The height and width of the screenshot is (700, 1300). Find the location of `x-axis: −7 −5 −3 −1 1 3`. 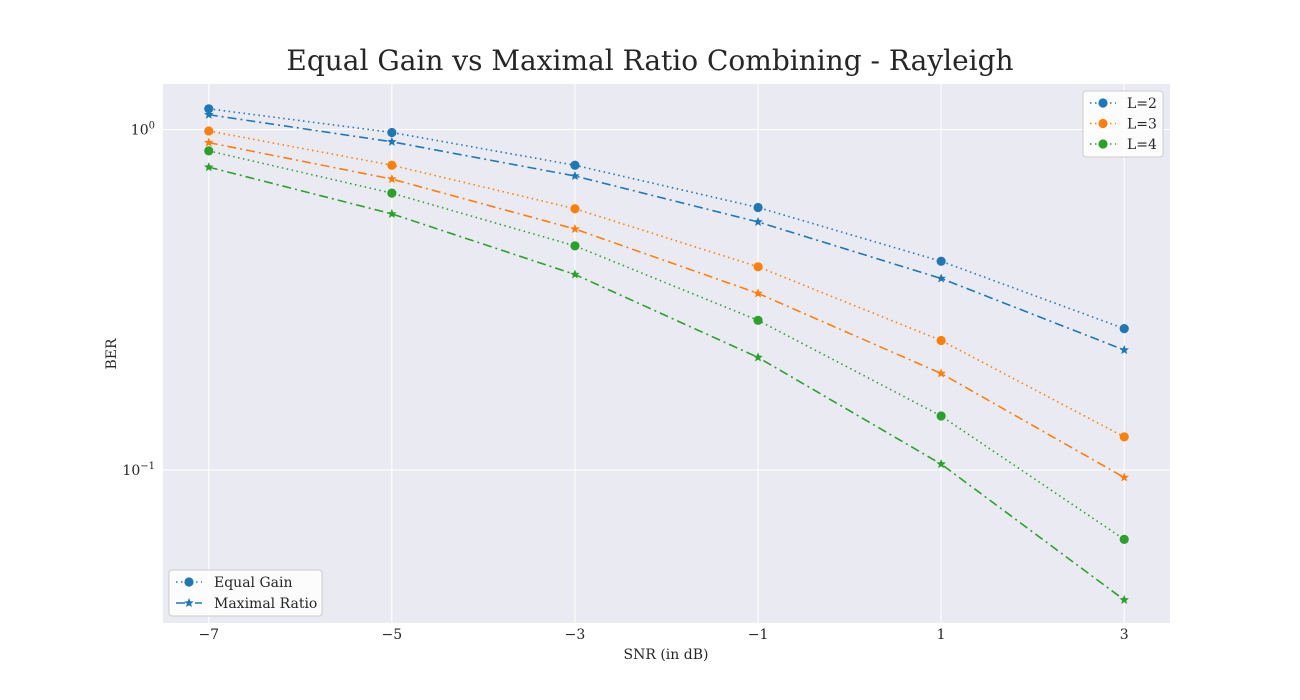

x-axis: −7 −5 −3 −1 1 3 is located at coordinates (663, 635).